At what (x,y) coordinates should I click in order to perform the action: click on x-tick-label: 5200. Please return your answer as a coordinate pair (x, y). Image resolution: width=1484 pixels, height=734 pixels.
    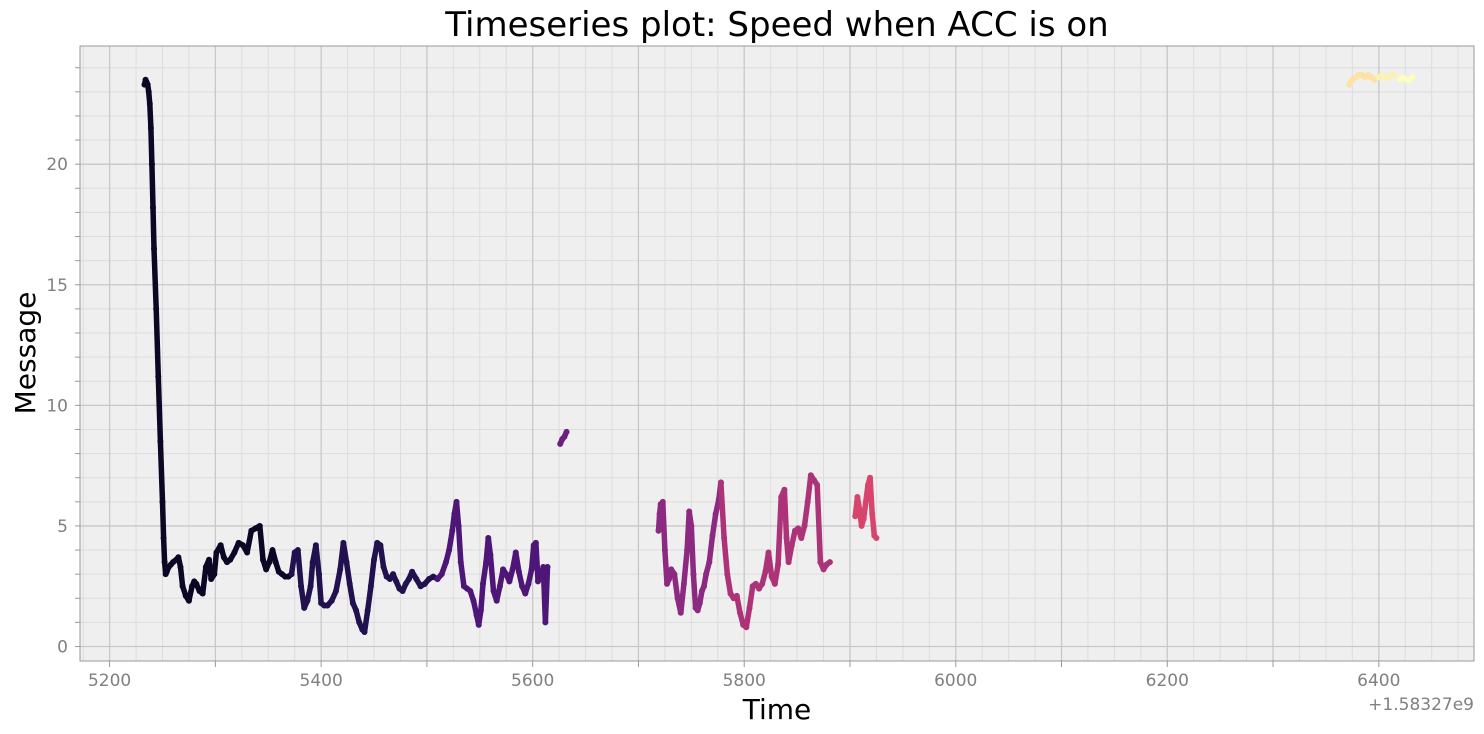
    Looking at the image, I should click on (109, 681).